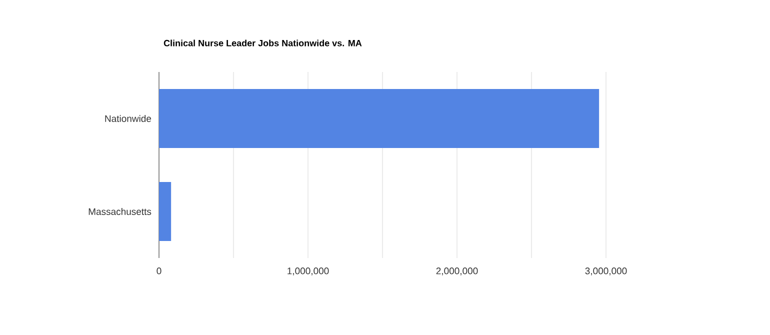 The width and height of the screenshot is (770, 335). What do you see at coordinates (457, 272) in the screenshot?
I see `x-tick-label: 2,000,000` at bounding box center [457, 272].